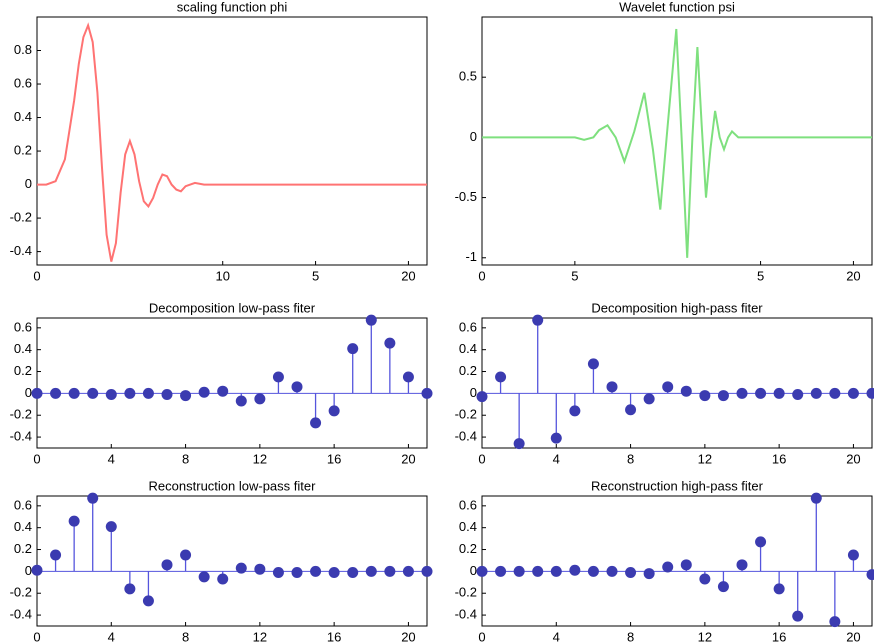 The width and height of the screenshot is (874, 643). Describe the element at coordinates (471, 256) in the screenshot. I see `y-tick-label: -1` at that location.